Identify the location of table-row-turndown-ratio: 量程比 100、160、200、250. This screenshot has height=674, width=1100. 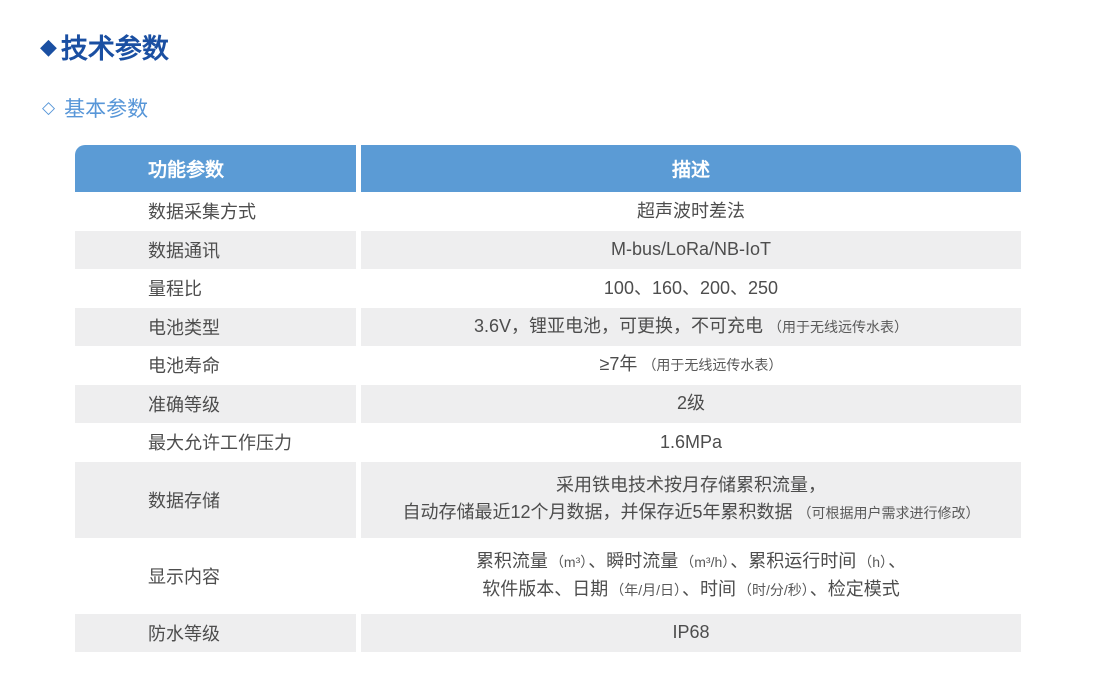
(548, 288).